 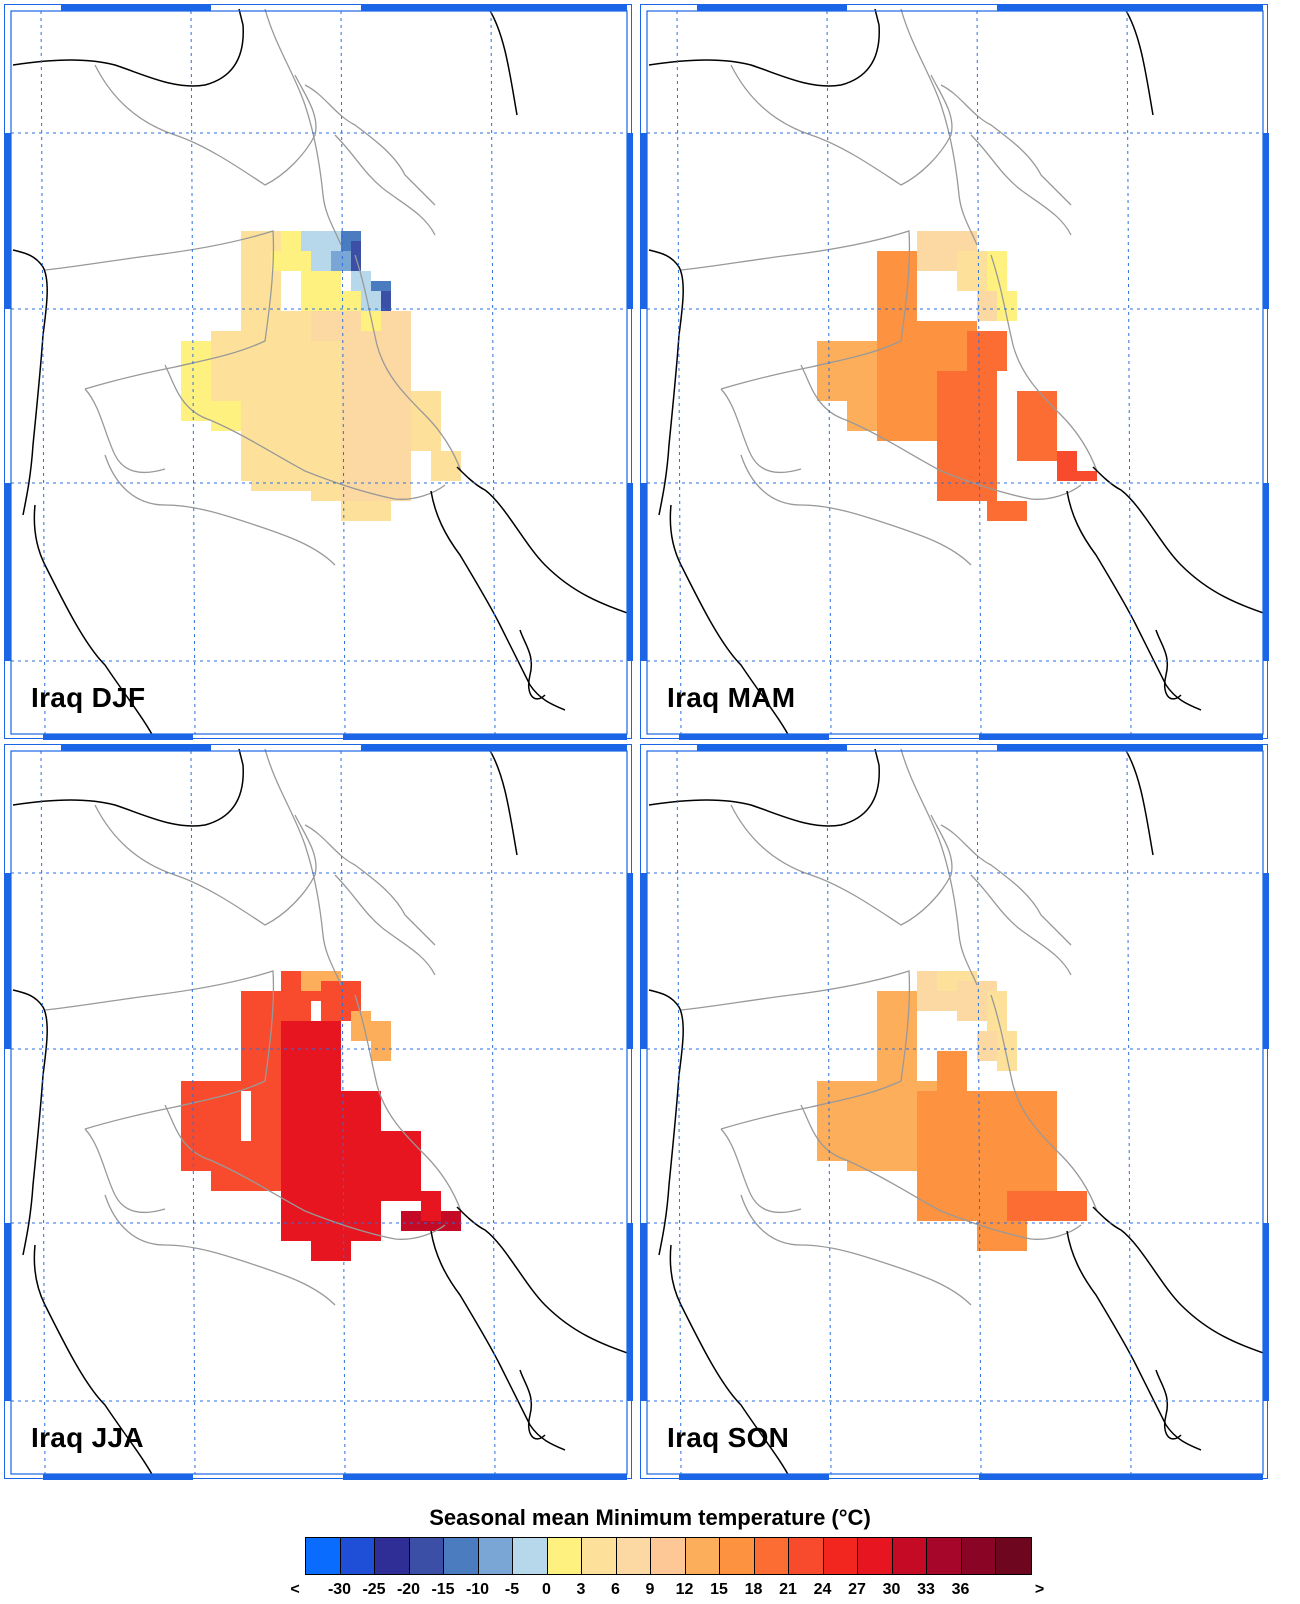 What do you see at coordinates (87, 1437) in the screenshot?
I see `panel-label: Iraq JJA` at bounding box center [87, 1437].